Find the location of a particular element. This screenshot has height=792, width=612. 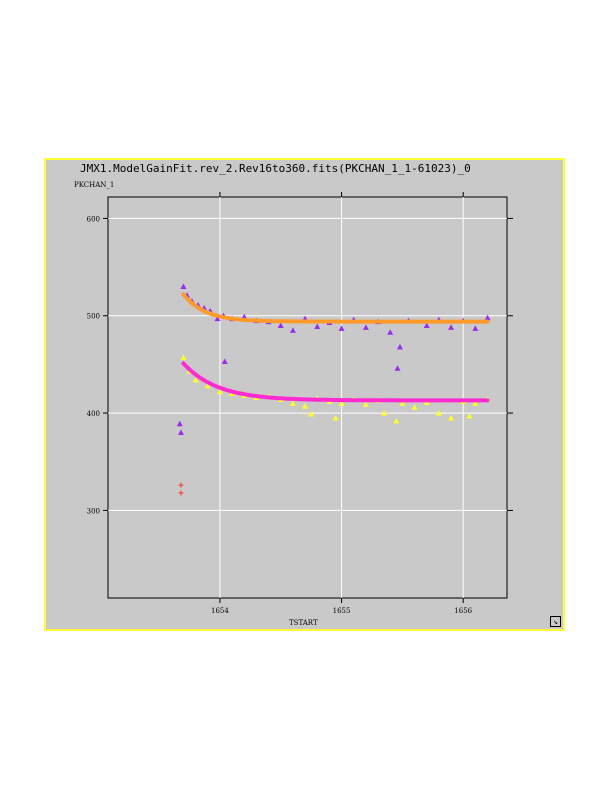

x-tick-label: 1656 is located at coordinates (463, 611).